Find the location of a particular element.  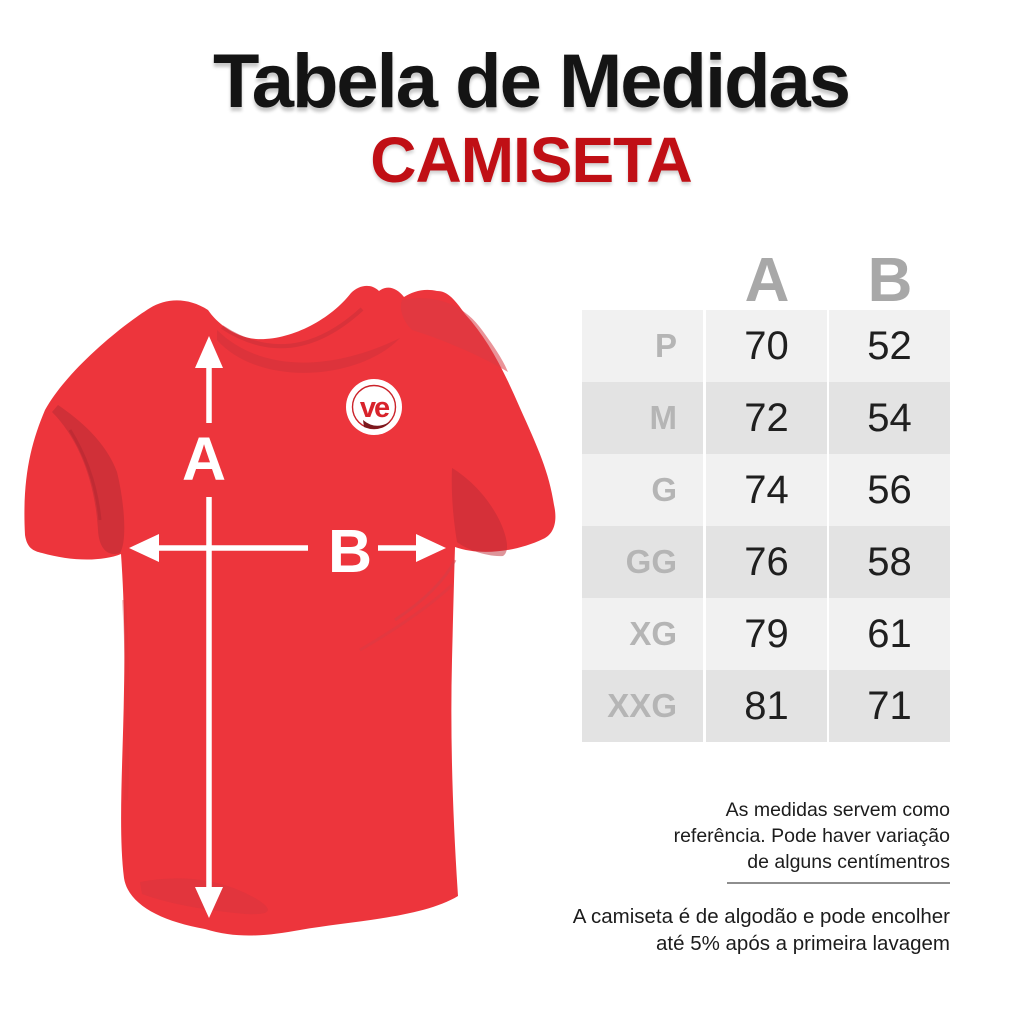

value-b: 56 is located at coordinates (889, 490).